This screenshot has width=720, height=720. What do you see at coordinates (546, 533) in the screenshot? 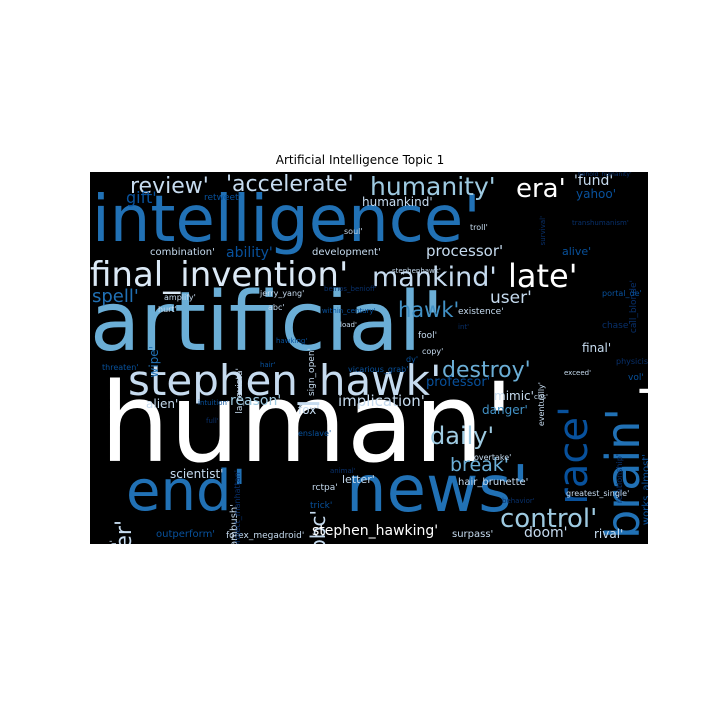
I see `word-doom: doom'` at bounding box center [546, 533].